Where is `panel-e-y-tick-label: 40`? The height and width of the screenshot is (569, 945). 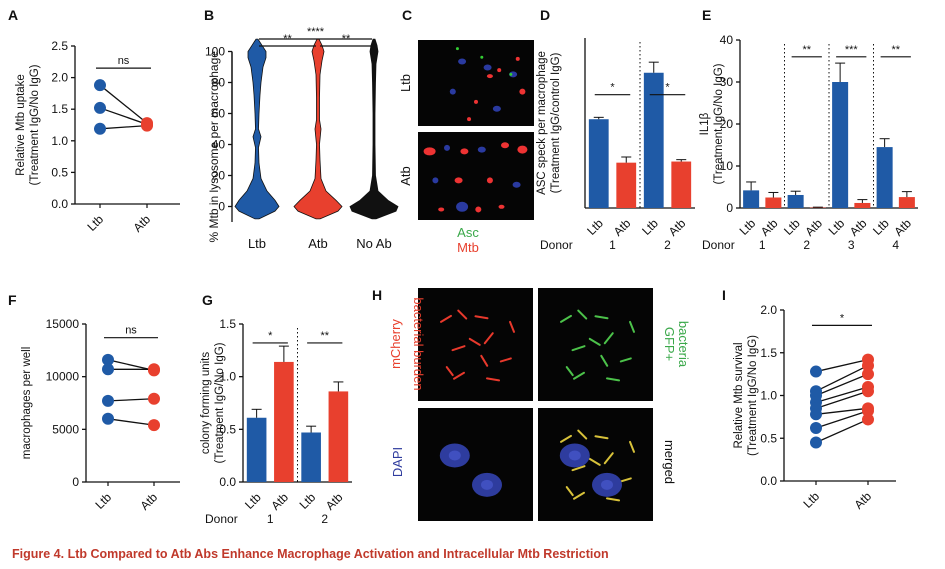 panel-e-y-tick-label: 40 is located at coordinates (727, 40).